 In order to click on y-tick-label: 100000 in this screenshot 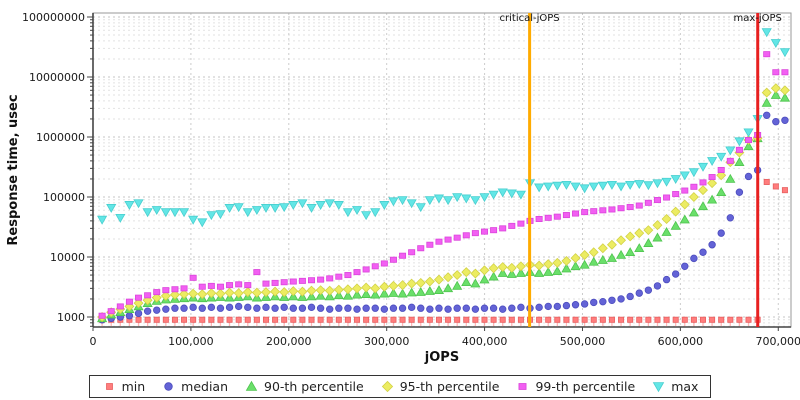, I will do `click(64, 197)`.